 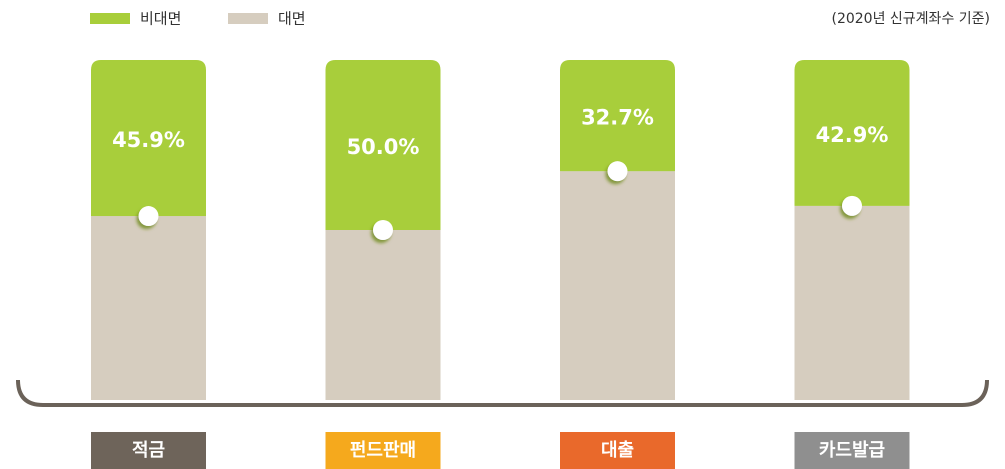 I want to click on value-label: 50.0%, so click(x=383, y=147).